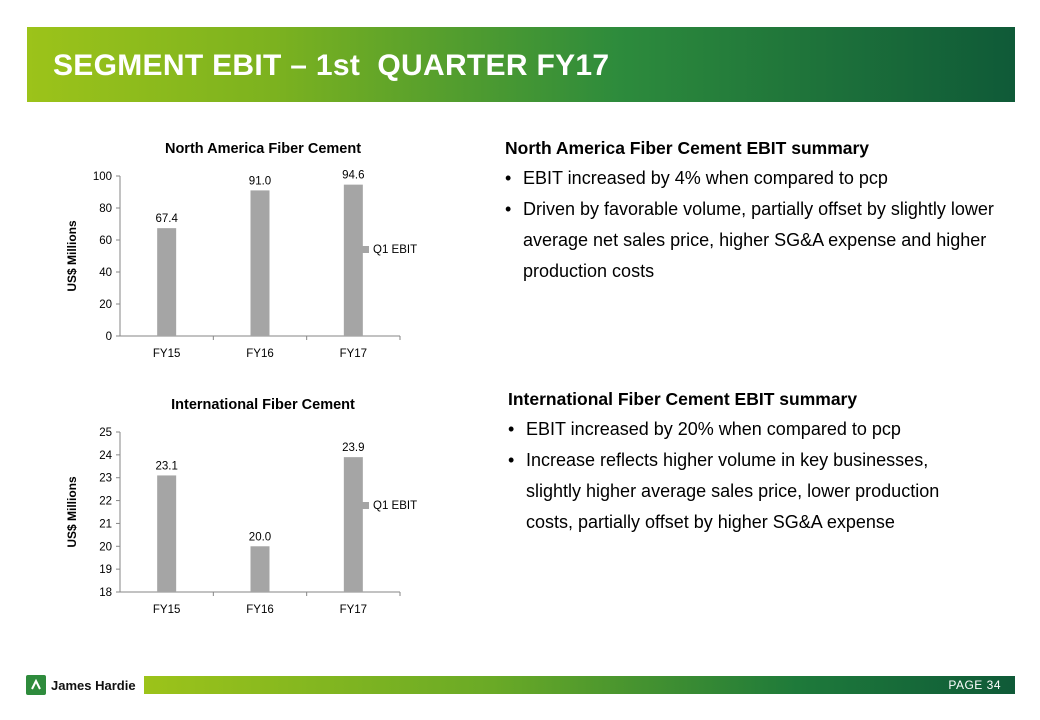 This screenshot has height=720, width=1040. What do you see at coordinates (166, 219) in the screenshot?
I see `data-label: 67.4` at bounding box center [166, 219].